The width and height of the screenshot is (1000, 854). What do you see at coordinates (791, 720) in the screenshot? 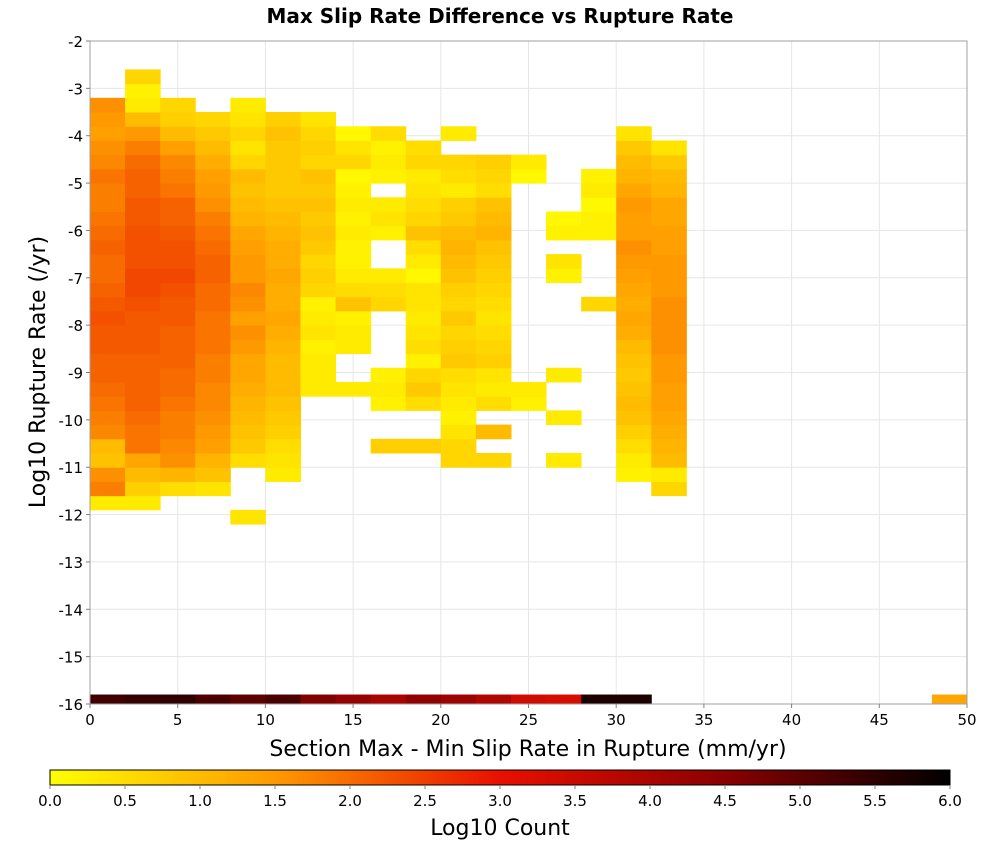
I see `x-tick-label: 40` at bounding box center [791, 720].